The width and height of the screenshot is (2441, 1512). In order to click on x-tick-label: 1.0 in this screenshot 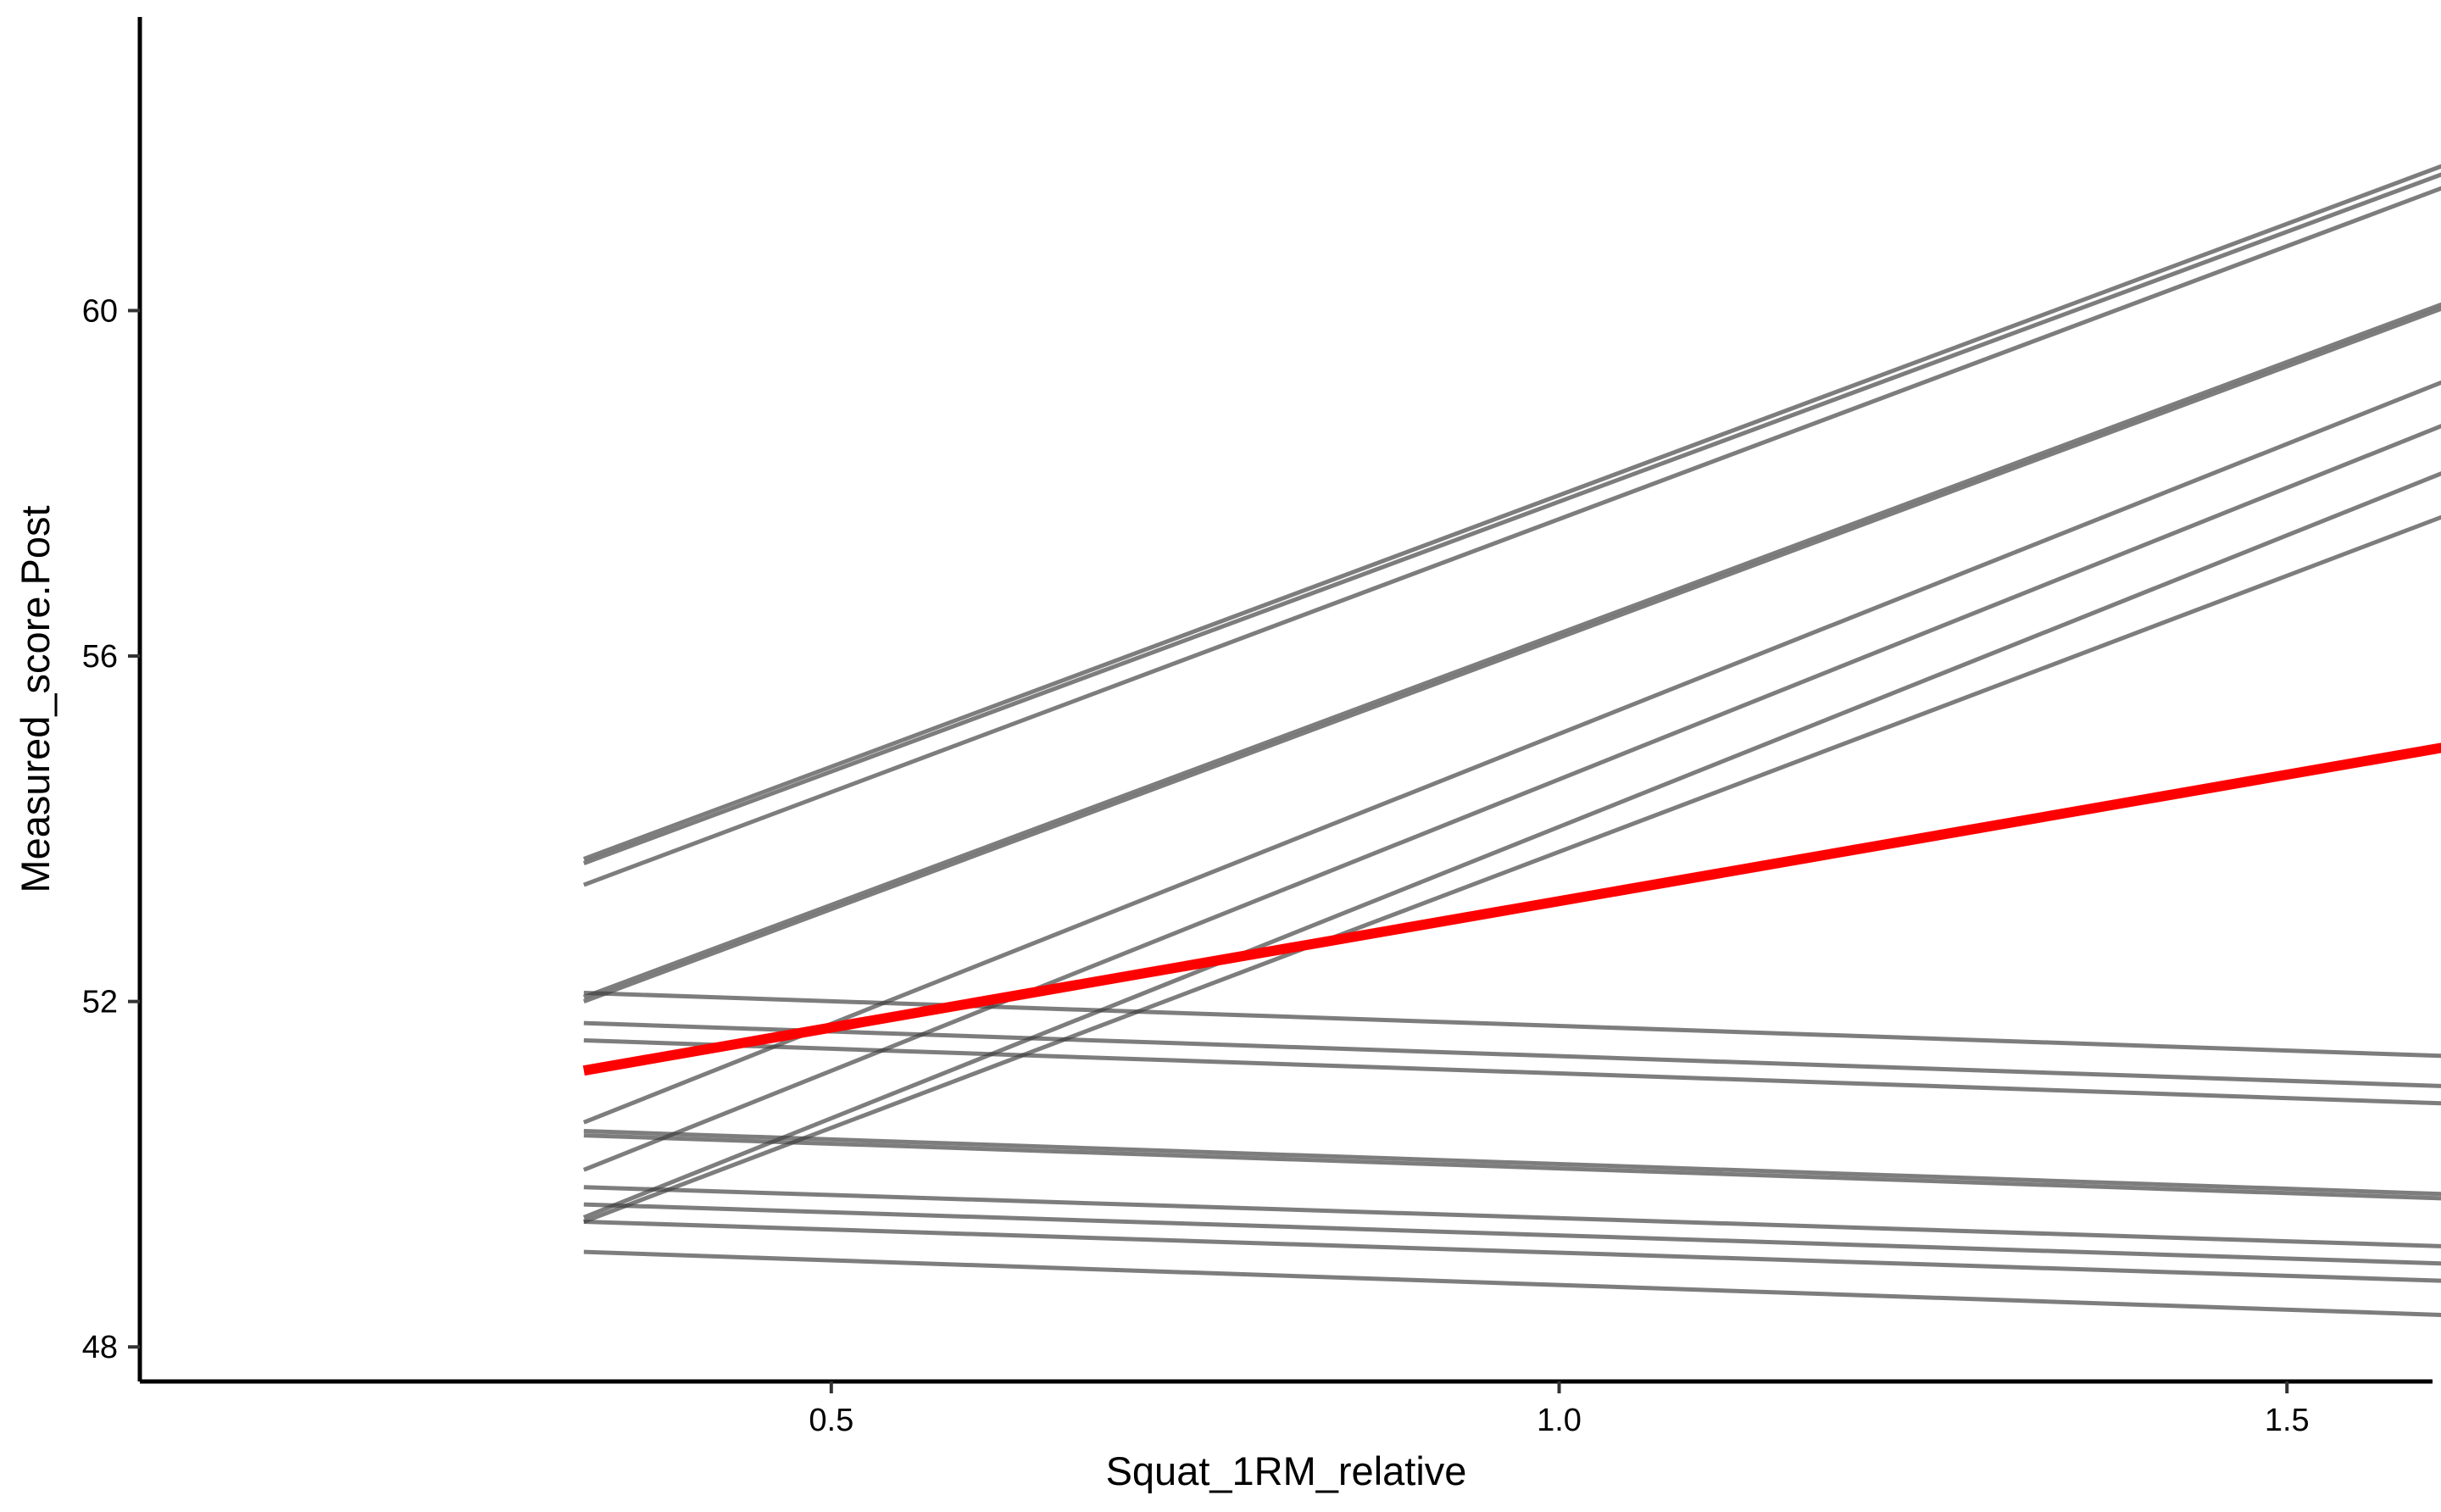, I will do `click(1560, 1420)`.